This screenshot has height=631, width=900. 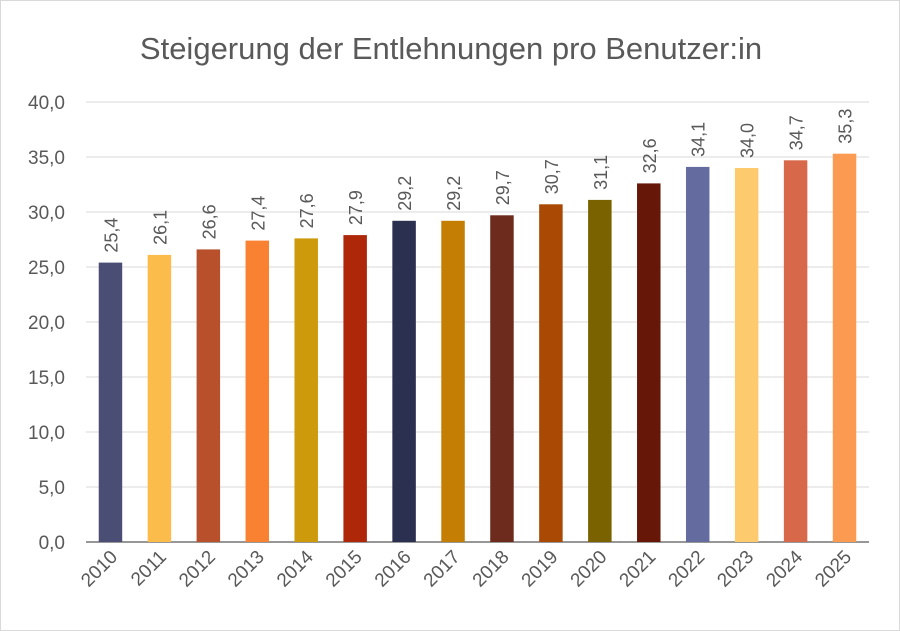 What do you see at coordinates (46, 158) in the screenshot?
I see `y-tick-label: 35,0` at bounding box center [46, 158].